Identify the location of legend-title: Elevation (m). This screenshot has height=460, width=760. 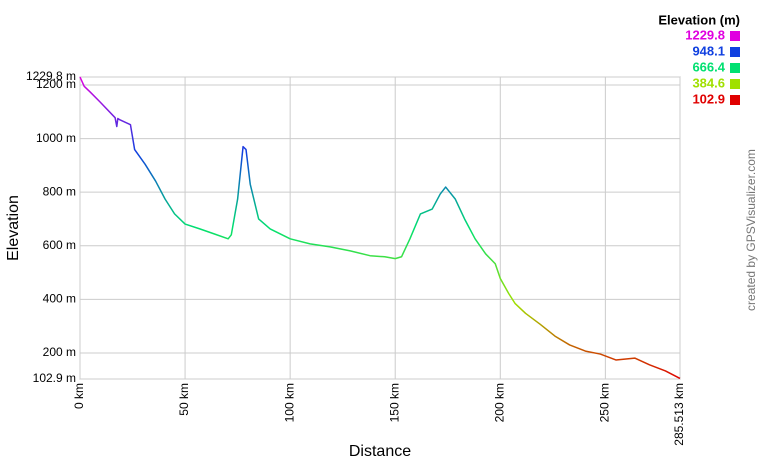
(699, 19).